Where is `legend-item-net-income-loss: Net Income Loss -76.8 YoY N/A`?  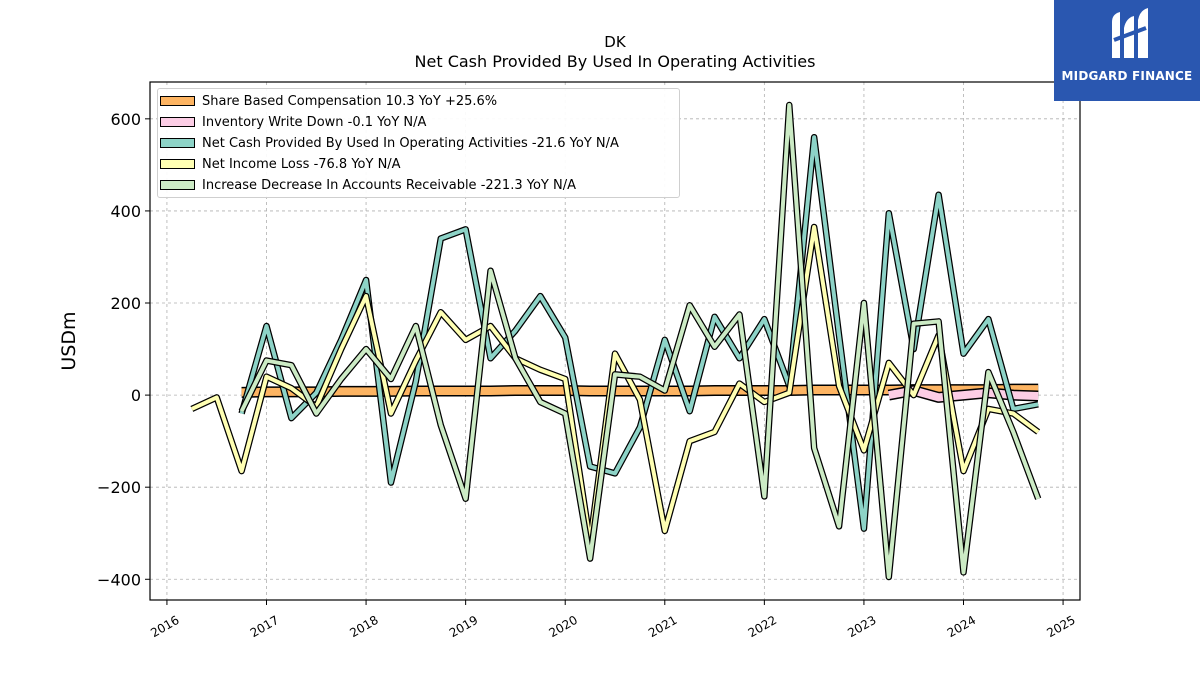
legend-item-net-income-loss: Net Income Loss -76.8 YoY N/A is located at coordinates (280, 164).